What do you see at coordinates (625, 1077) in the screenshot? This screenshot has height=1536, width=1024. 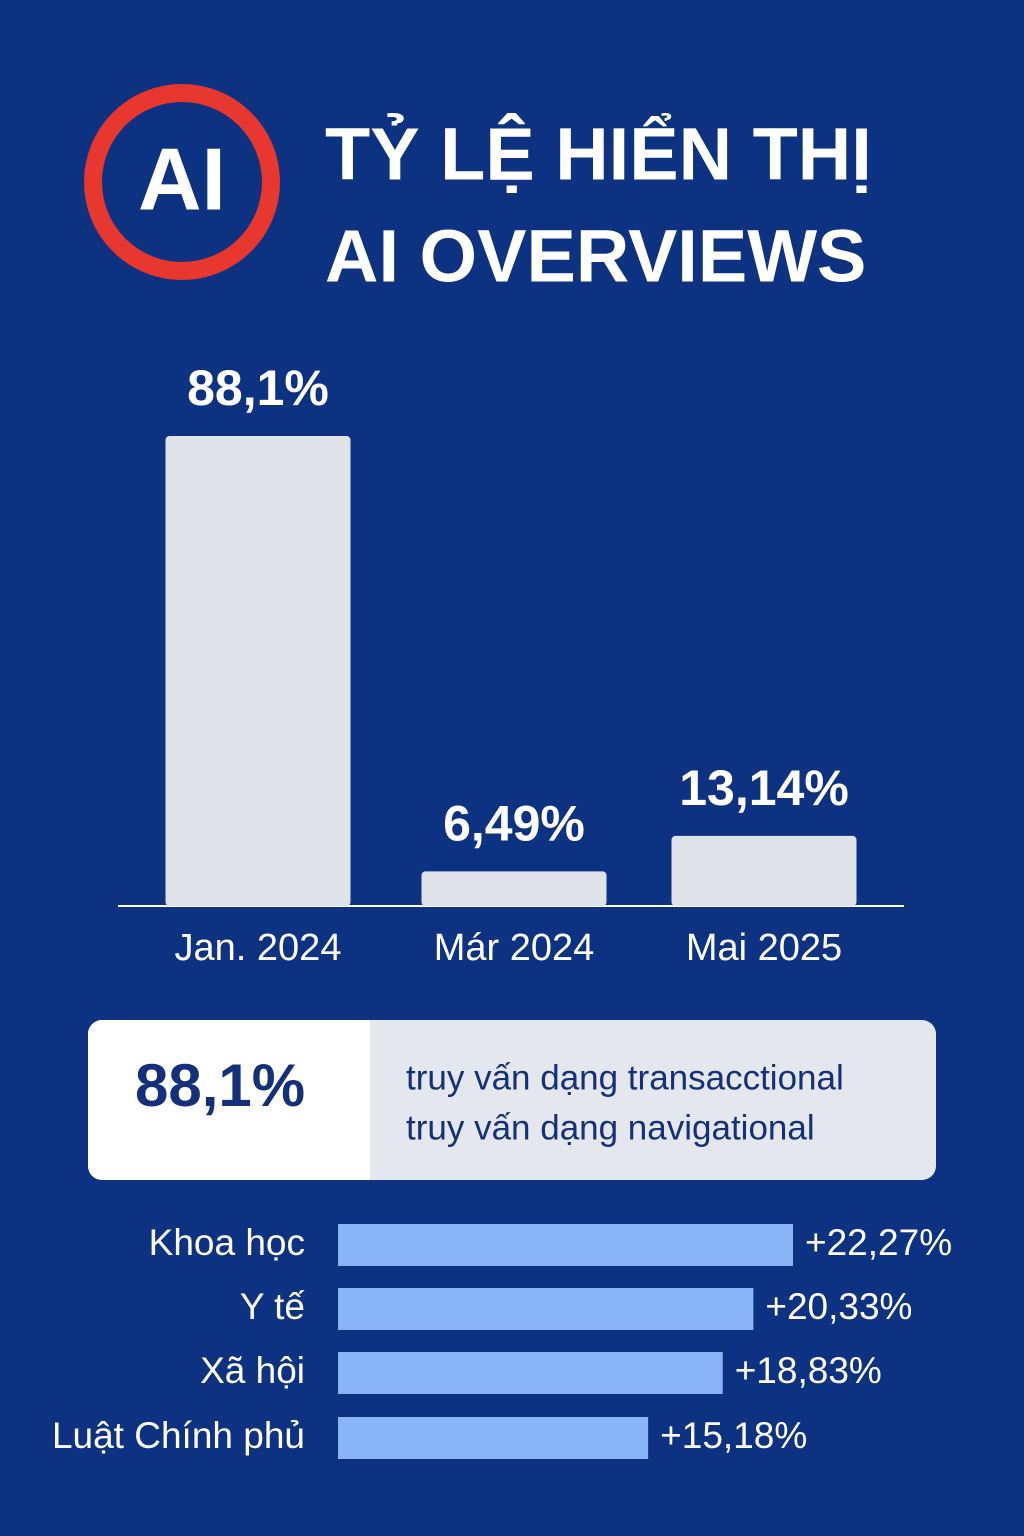 I see `callout-line: truy vấn dạng transacctional` at bounding box center [625, 1077].